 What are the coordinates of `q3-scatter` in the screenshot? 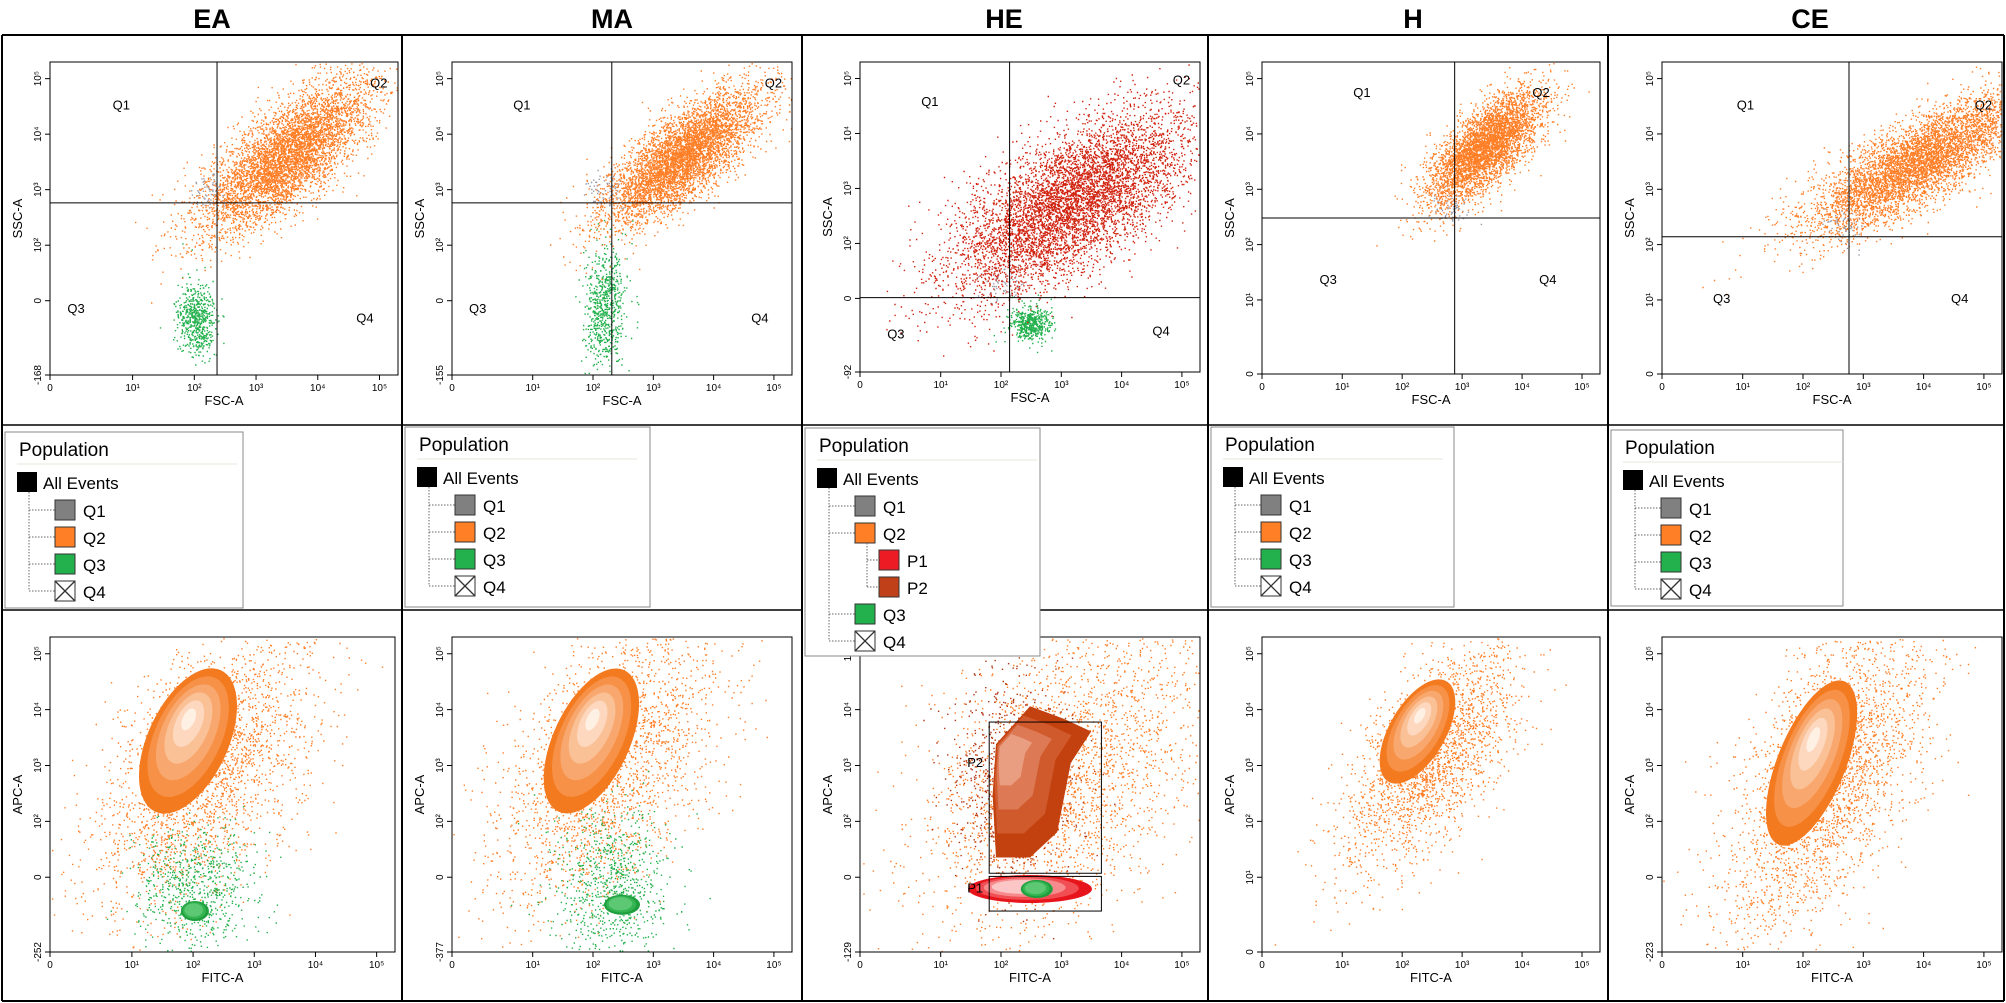 It's located at (194, 879).